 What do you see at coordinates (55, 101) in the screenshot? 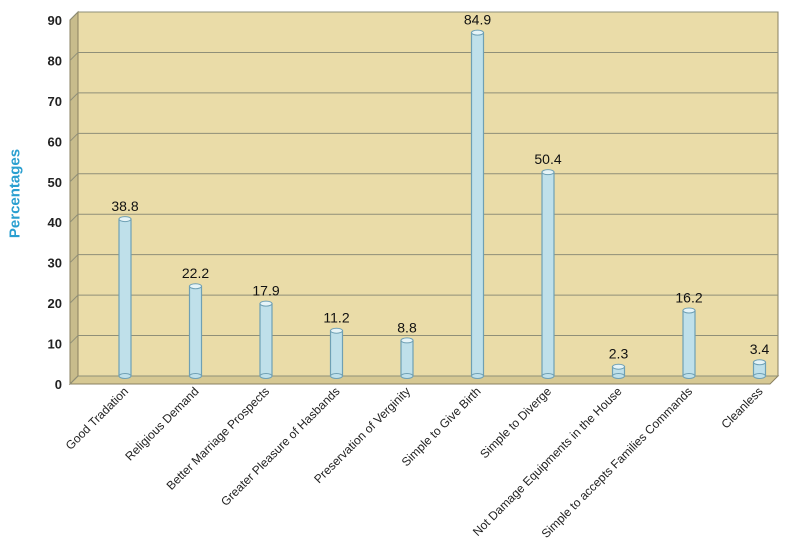
I see `y-tick-label: 70` at bounding box center [55, 101].